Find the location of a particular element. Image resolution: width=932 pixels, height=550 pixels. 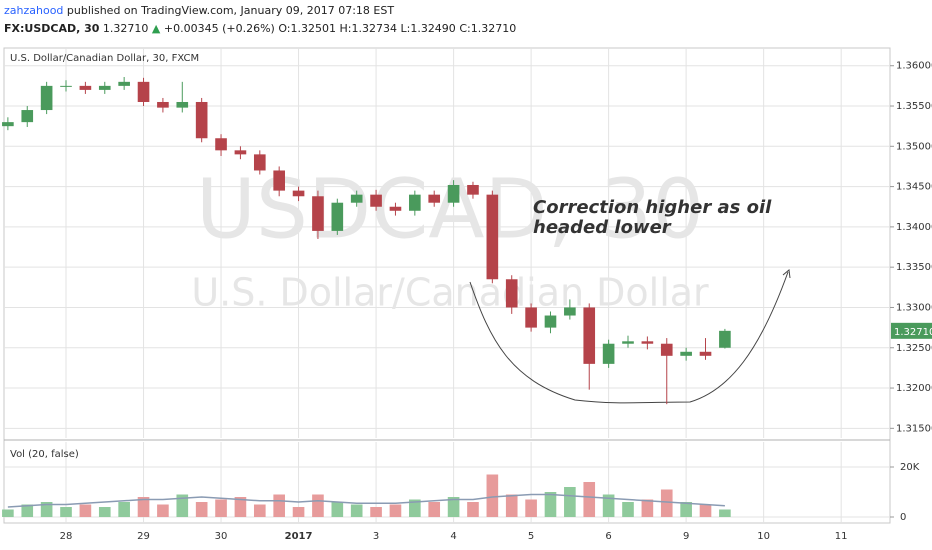

y-tick-label: 1.33000 is located at coordinates (914, 307).